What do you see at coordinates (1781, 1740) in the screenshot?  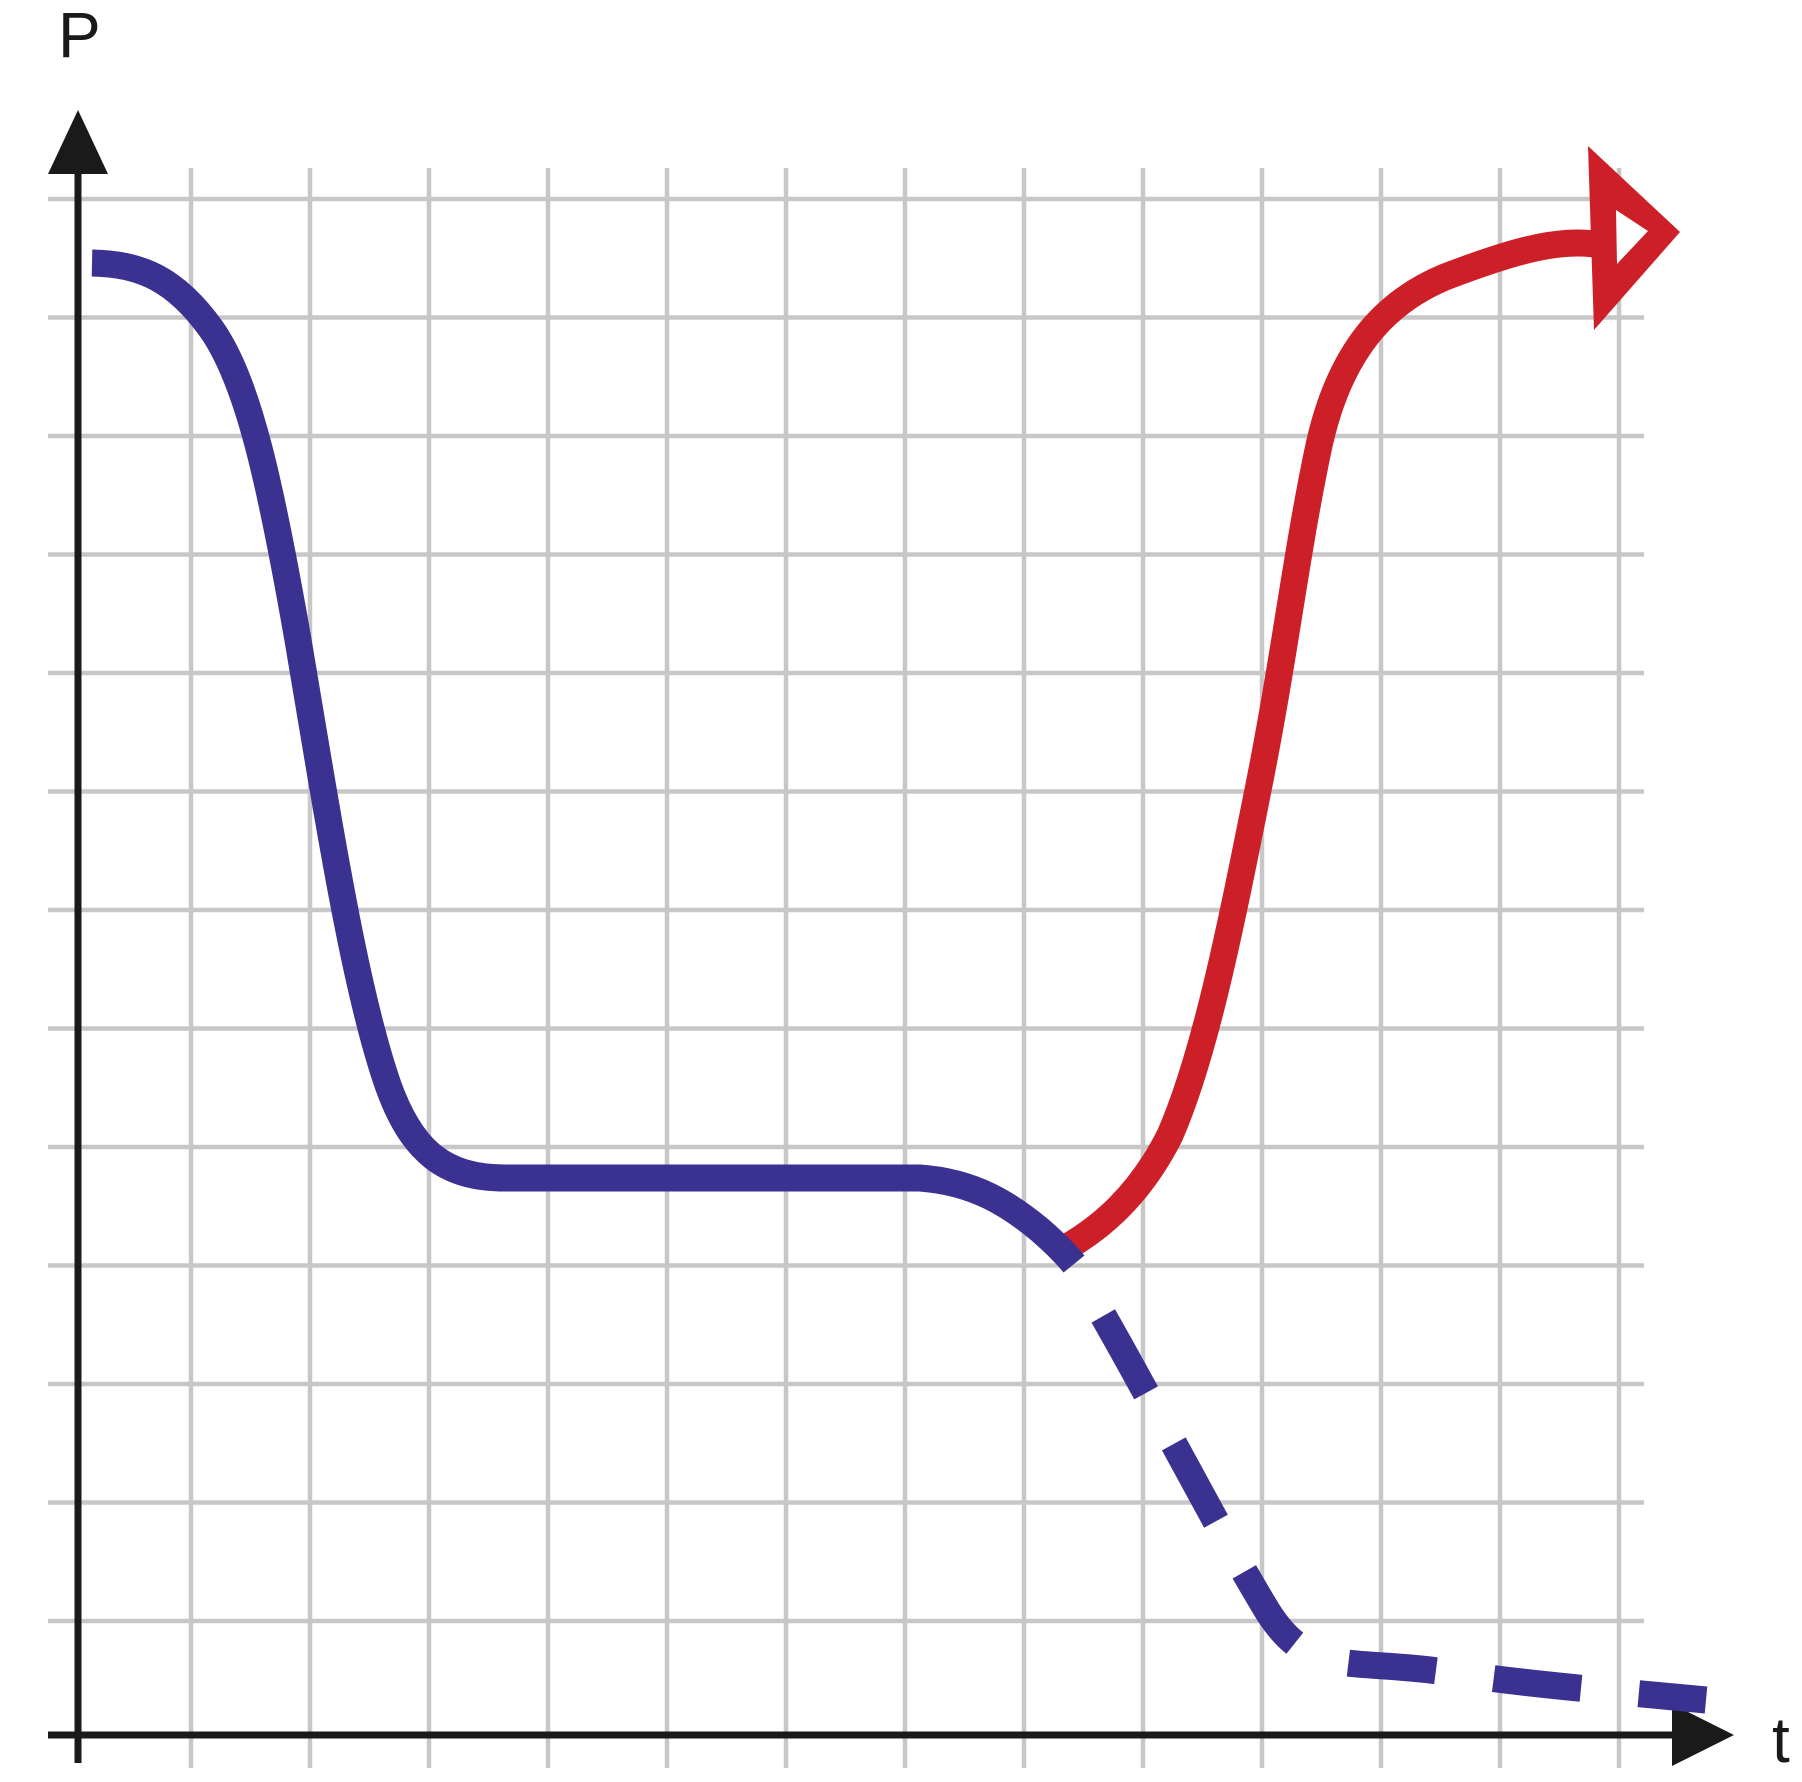 I see `x-axis-label: t` at bounding box center [1781, 1740].